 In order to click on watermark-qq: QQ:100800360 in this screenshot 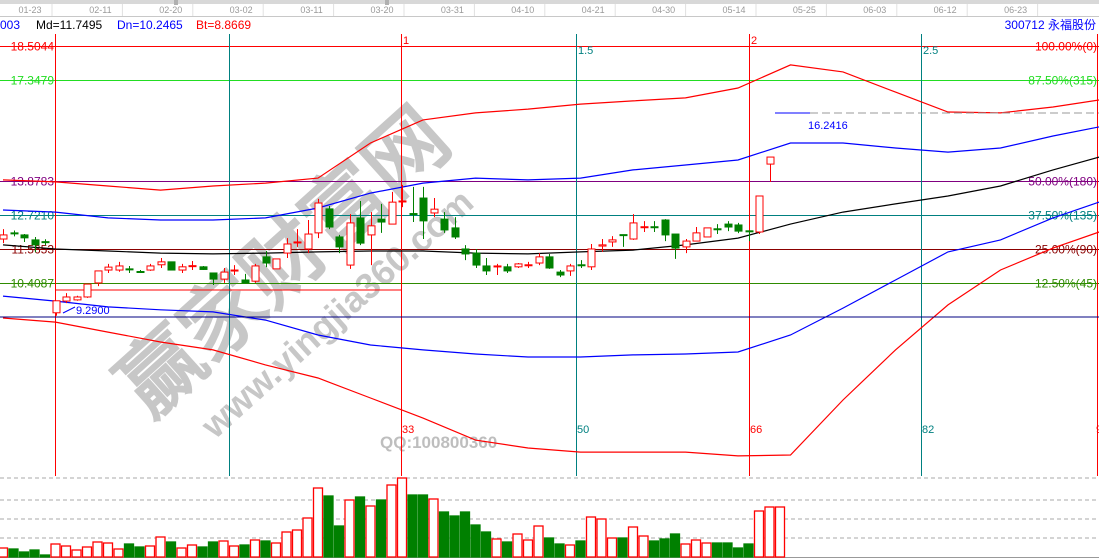, I will do `click(438, 442)`.